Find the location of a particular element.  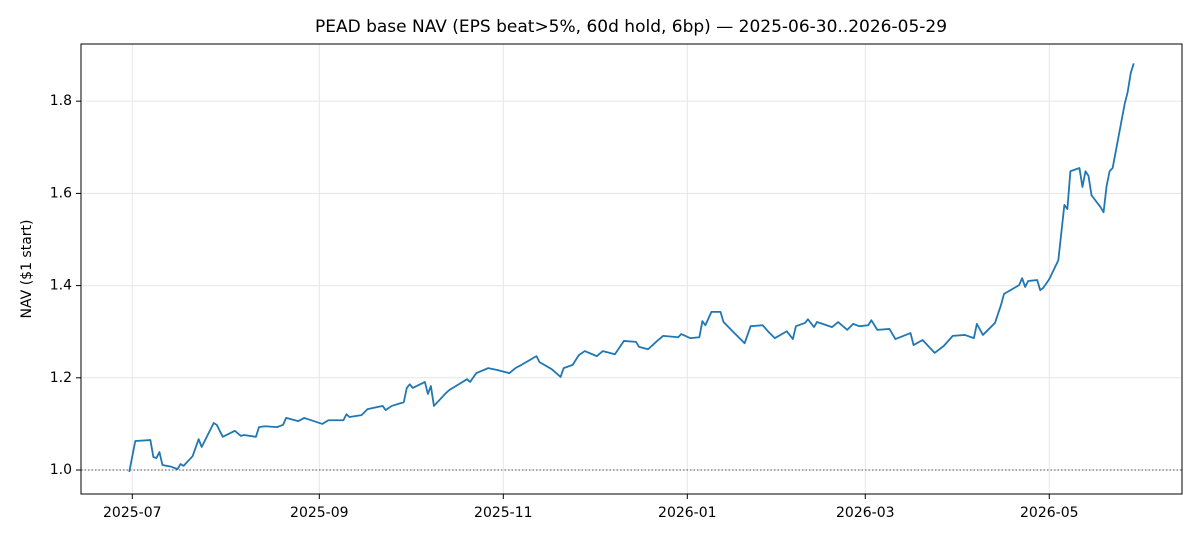

y-tick-label: 1.4 is located at coordinates (61, 286).